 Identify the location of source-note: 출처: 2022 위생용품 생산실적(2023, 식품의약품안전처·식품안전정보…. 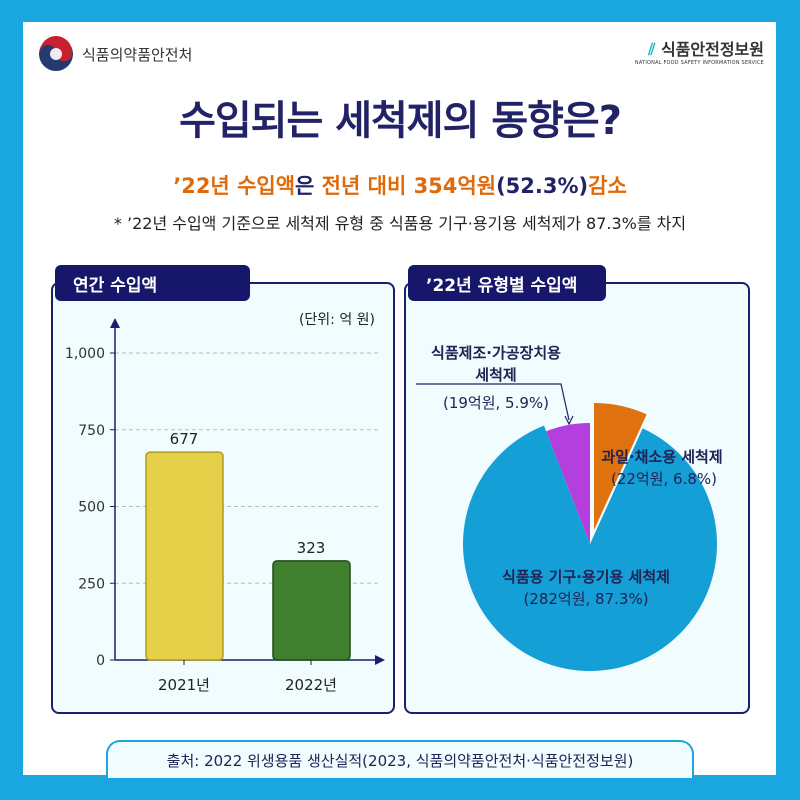
(400, 759).